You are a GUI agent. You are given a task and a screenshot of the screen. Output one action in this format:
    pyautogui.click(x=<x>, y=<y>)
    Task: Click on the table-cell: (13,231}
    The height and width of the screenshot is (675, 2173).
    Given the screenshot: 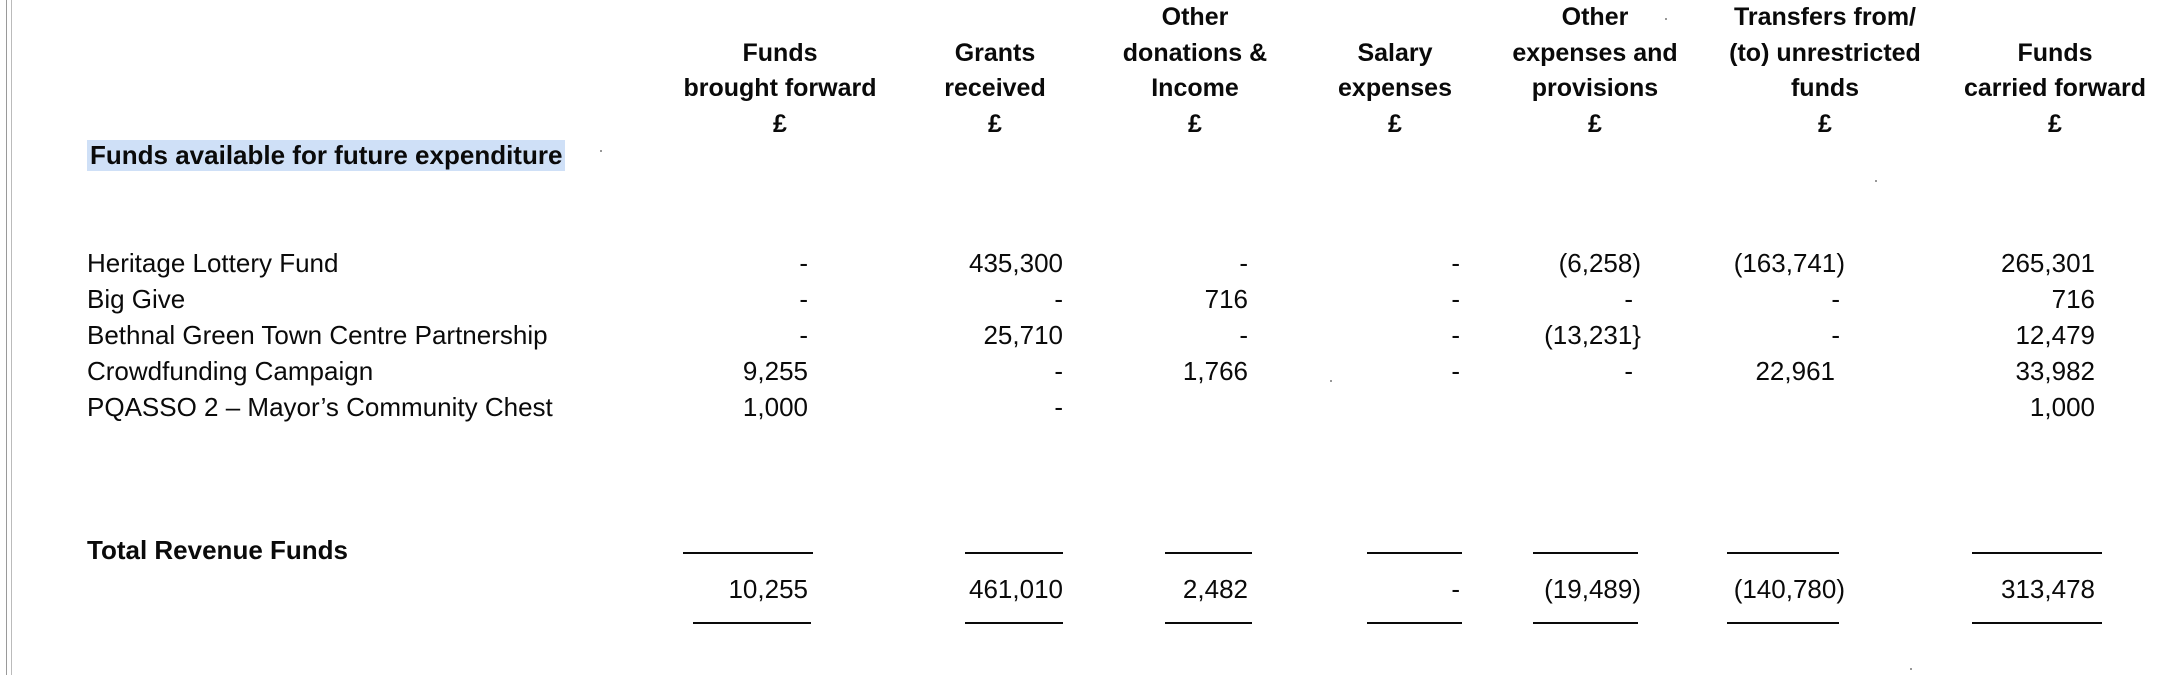 What is the action you would take?
    pyautogui.click(x=1592, y=335)
    